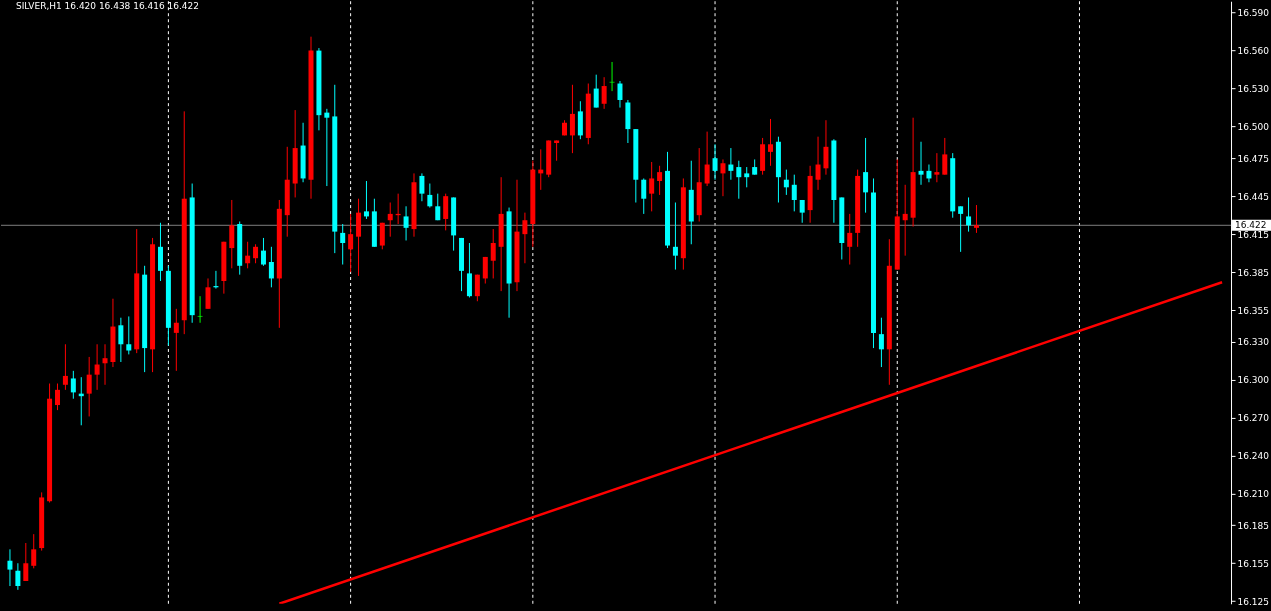 The height and width of the screenshot is (611, 1271). What do you see at coordinates (107, 6) in the screenshot?
I see `chart-title: SILVER,H1 16.420 16.438 16.416 16.422` at bounding box center [107, 6].